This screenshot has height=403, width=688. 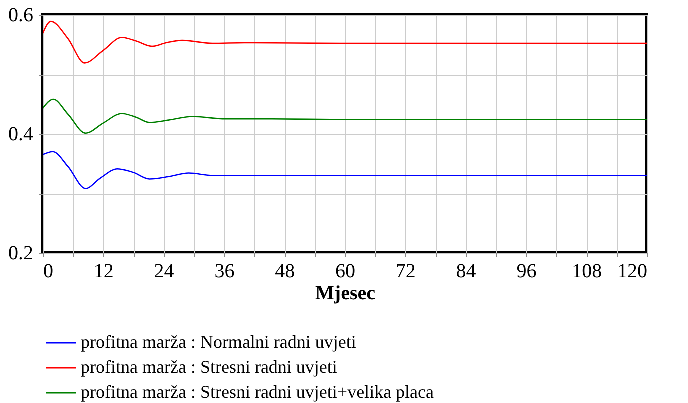 What do you see at coordinates (224, 271) in the screenshot?
I see `x-tick-label: 36` at bounding box center [224, 271].